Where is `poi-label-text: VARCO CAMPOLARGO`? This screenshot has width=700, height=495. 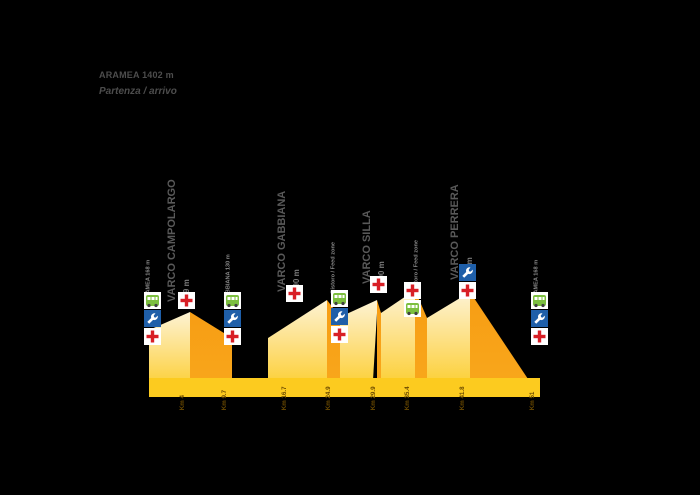
poi-label-text: VARCO CAMPOLARGO is located at coordinates (172, 240).